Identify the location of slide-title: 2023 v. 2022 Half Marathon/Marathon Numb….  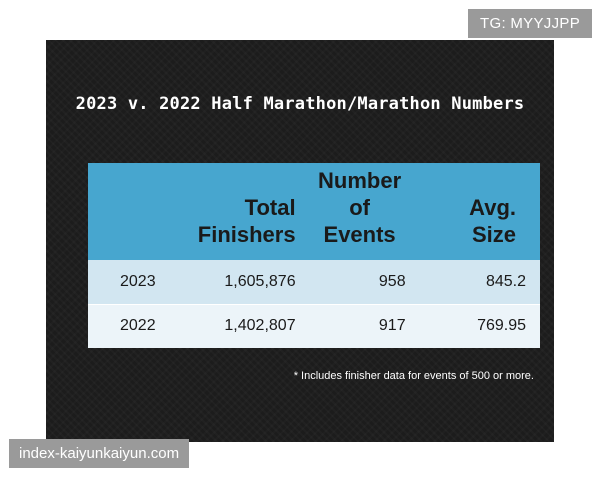
(300, 104).